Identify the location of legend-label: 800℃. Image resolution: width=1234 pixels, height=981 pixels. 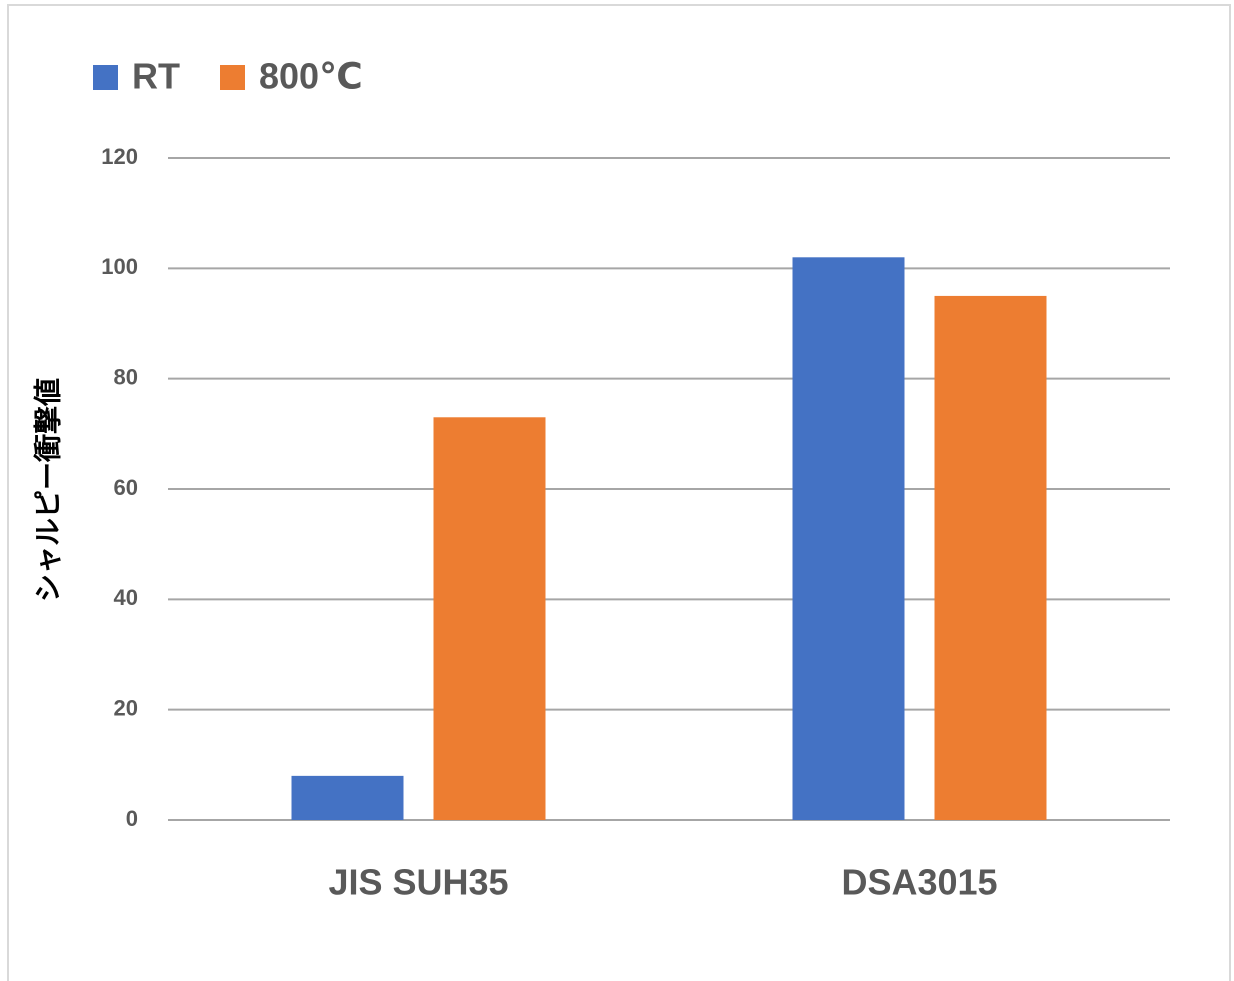
(311, 76).